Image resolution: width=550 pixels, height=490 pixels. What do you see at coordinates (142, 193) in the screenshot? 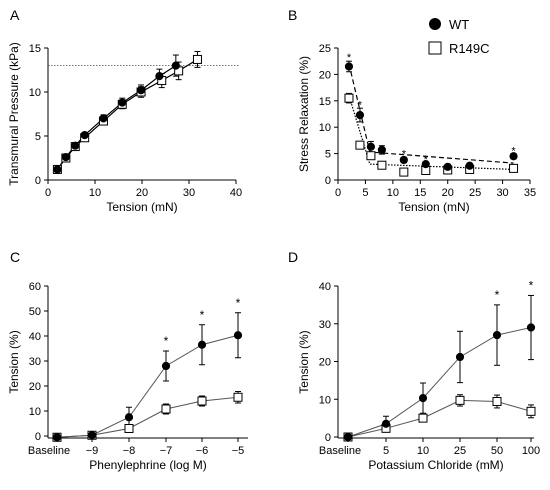
I see `x-tick-label: 20` at bounding box center [142, 193].